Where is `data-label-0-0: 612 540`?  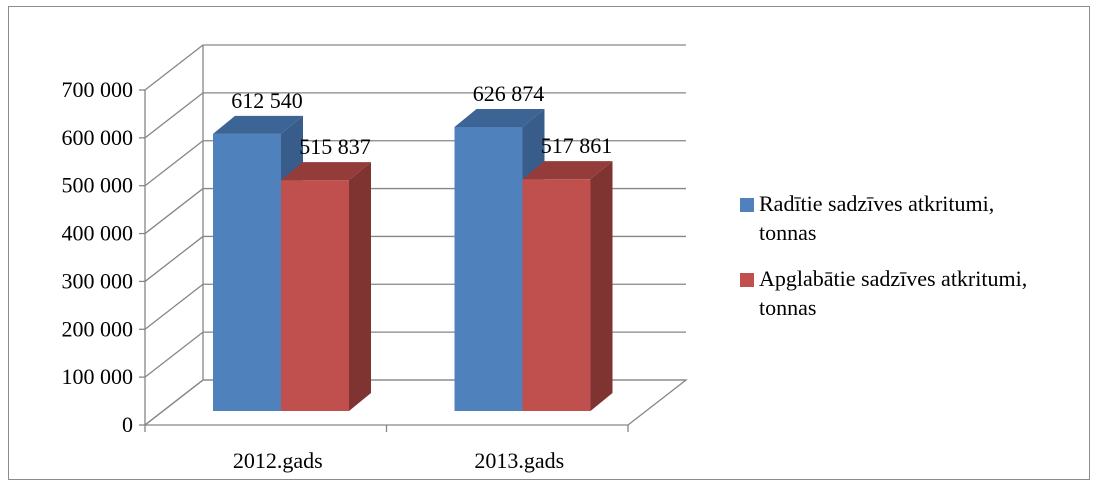 data-label-0-0: 612 540 is located at coordinates (267, 100).